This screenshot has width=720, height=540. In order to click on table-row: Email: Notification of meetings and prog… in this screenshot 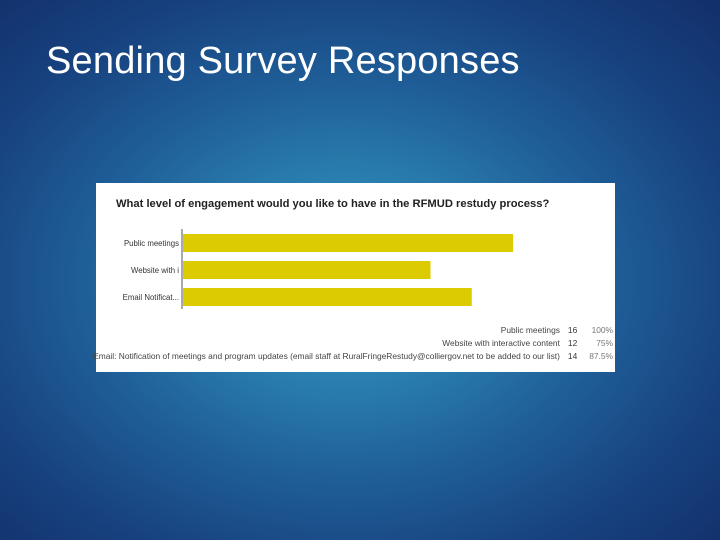, I will do `click(353, 356)`.